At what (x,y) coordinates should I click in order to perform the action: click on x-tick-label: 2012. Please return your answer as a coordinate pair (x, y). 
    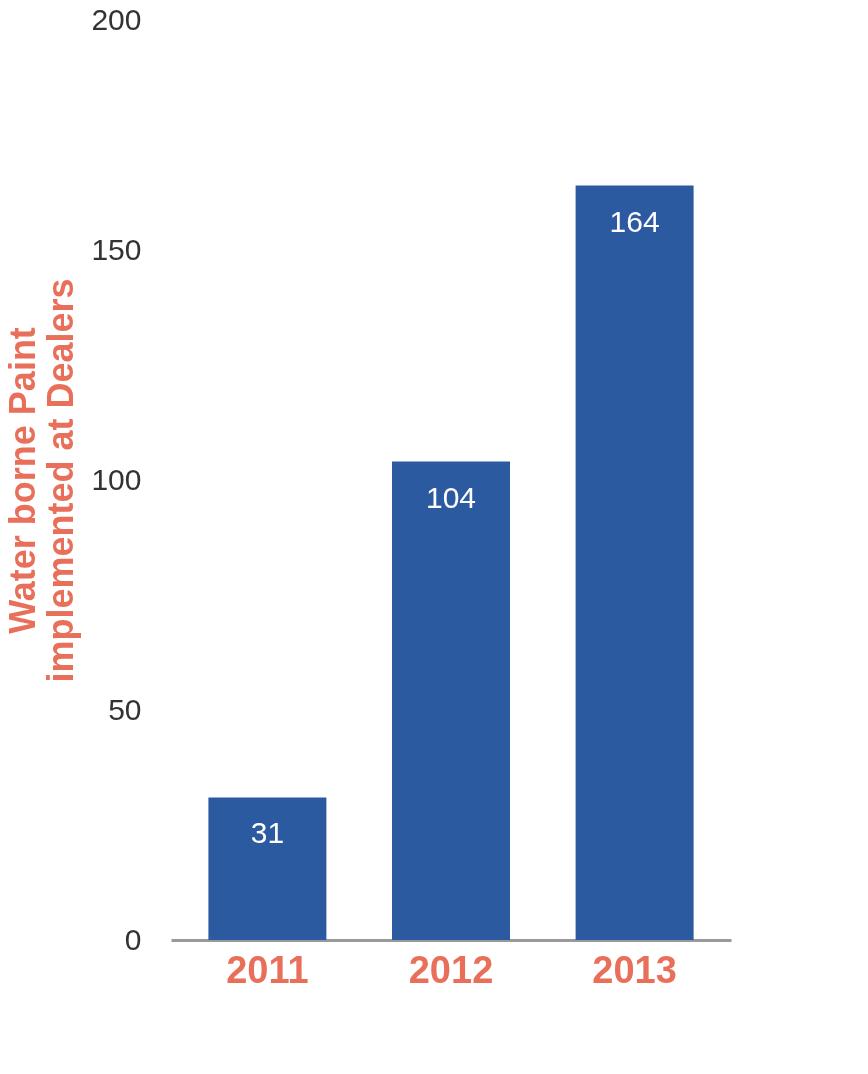
    Looking at the image, I should click on (451, 969).